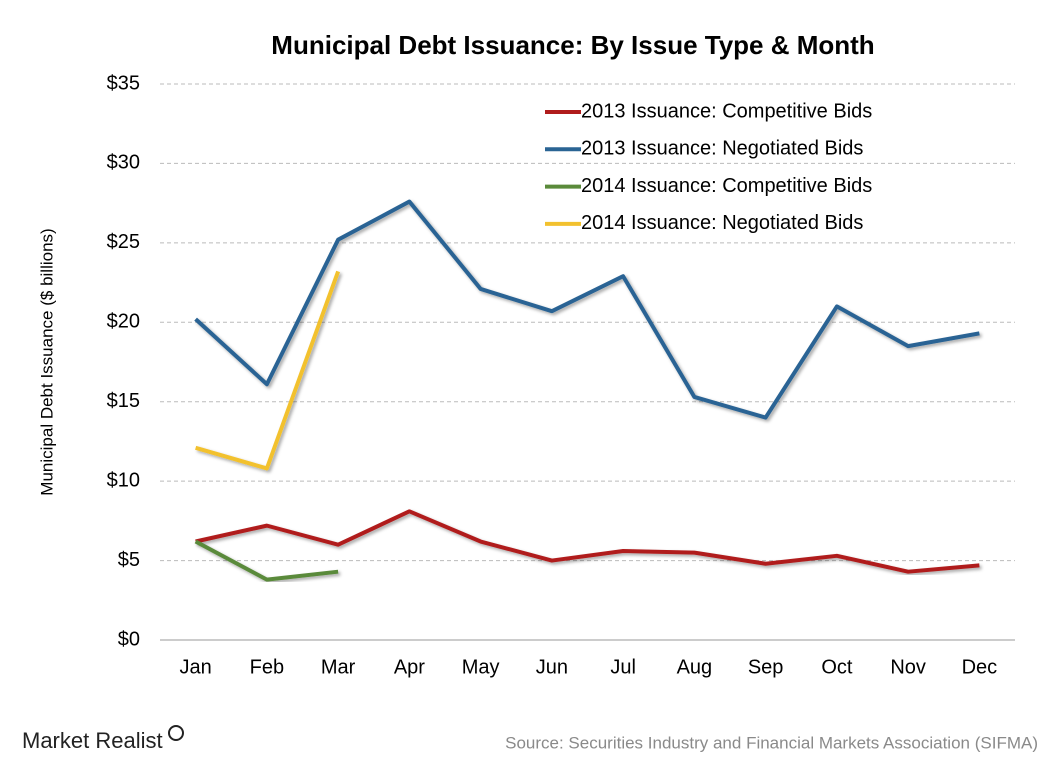 The height and width of the screenshot is (765, 1052). What do you see at coordinates (123, 322) in the screenshot?
I see `y-tick-label: $20` at bounding box center [123, 322].